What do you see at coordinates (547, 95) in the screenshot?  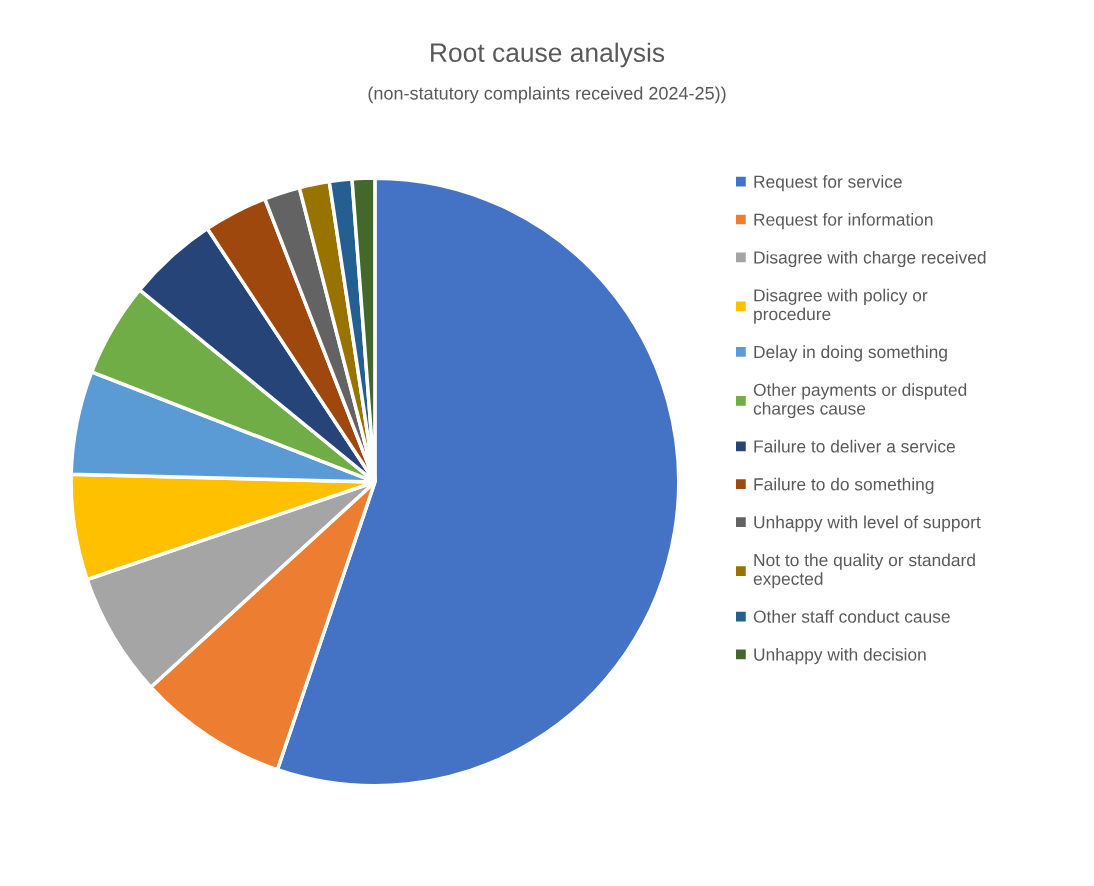 I see `chart-subtitle: (non-statutory complaints received 2024-25))` at bounding box center [547, 95].